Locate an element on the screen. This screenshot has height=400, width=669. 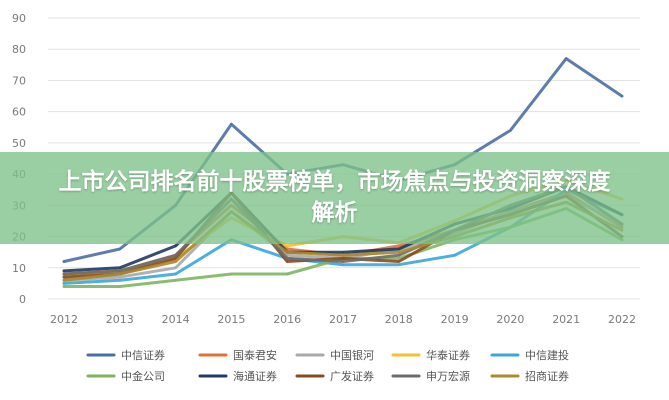
legend-item: 中金公司 is located at coordinates (125, 376).